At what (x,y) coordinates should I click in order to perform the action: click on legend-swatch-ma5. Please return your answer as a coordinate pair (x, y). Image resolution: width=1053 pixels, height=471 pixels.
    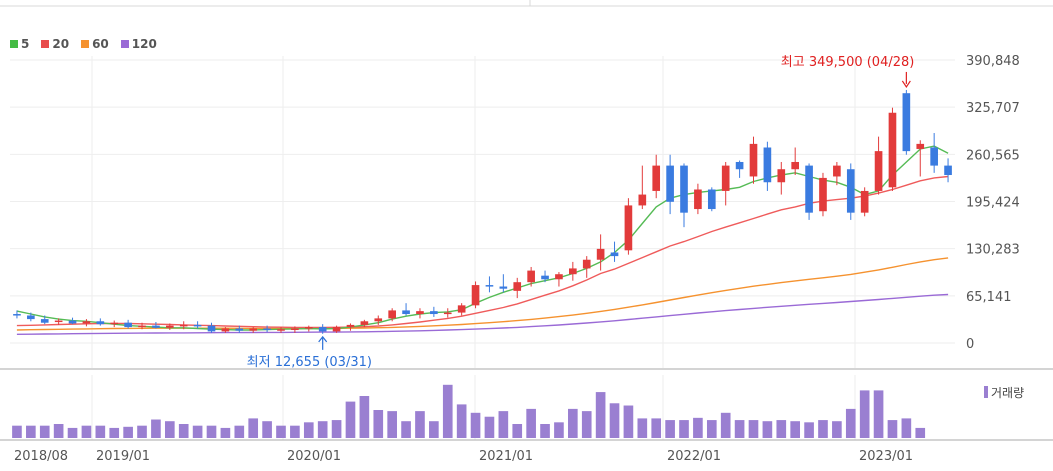
    Looking at the image, I should click on (14, 44).